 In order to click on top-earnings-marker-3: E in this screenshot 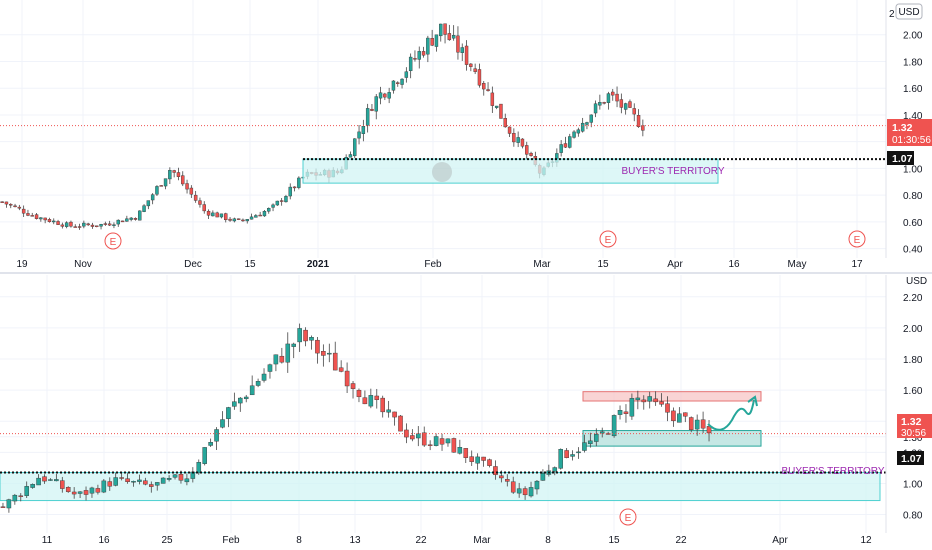, I will do `click(857, 239)`.